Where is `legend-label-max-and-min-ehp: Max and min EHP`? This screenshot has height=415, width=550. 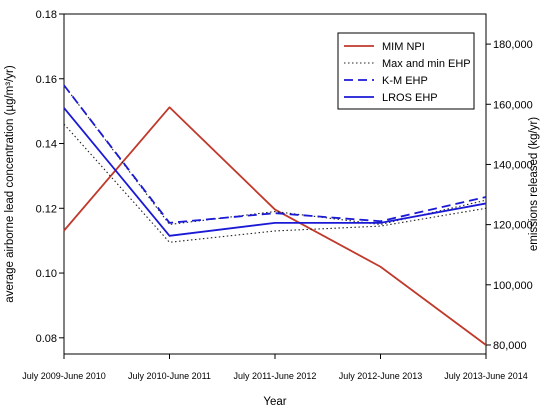 legend-label-max-and-min-ehp: Max and min EHP is located at coordinates (426, 64).